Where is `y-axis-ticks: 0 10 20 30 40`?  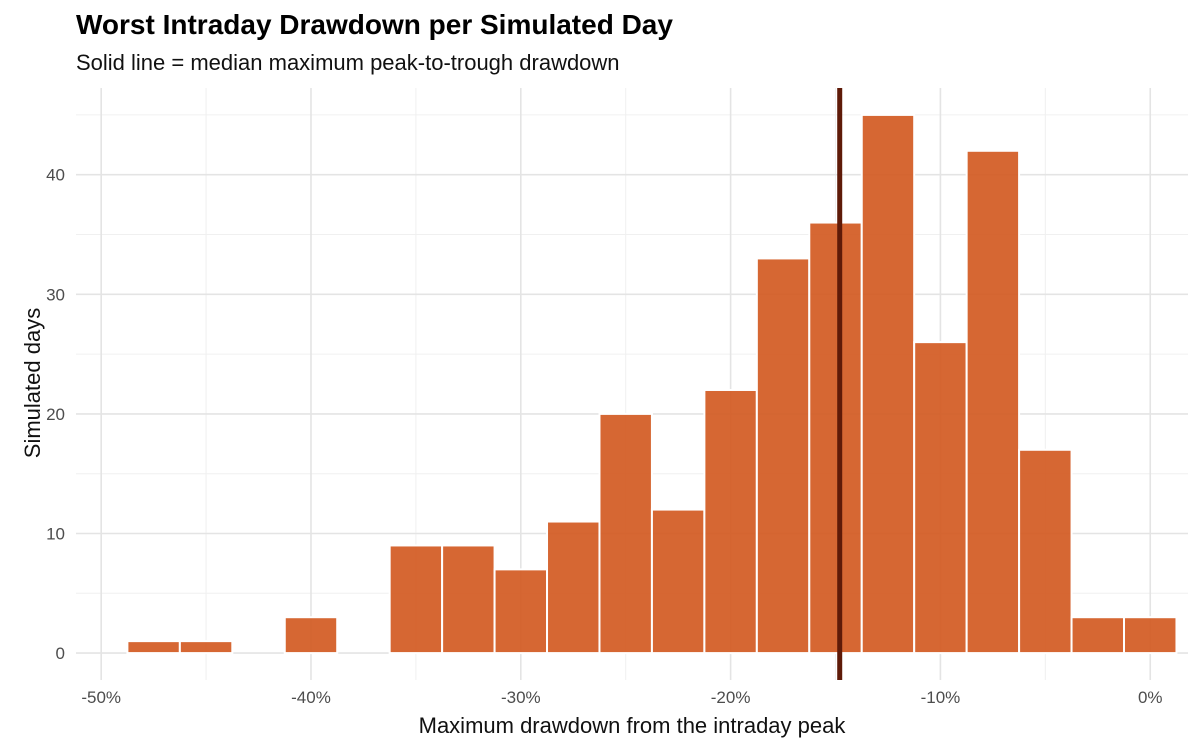
y-axis-ticks: 0 10 20 30 40 is located at coordinates (55, 414).